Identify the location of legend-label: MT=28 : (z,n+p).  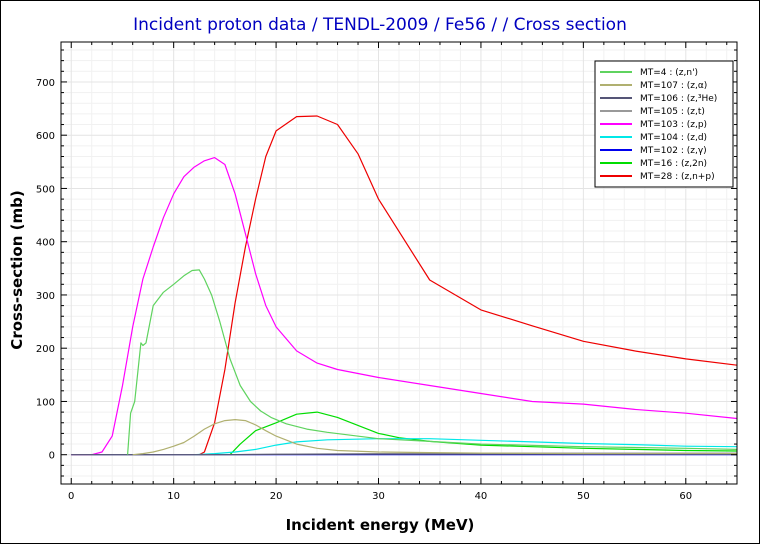
(677, 177).